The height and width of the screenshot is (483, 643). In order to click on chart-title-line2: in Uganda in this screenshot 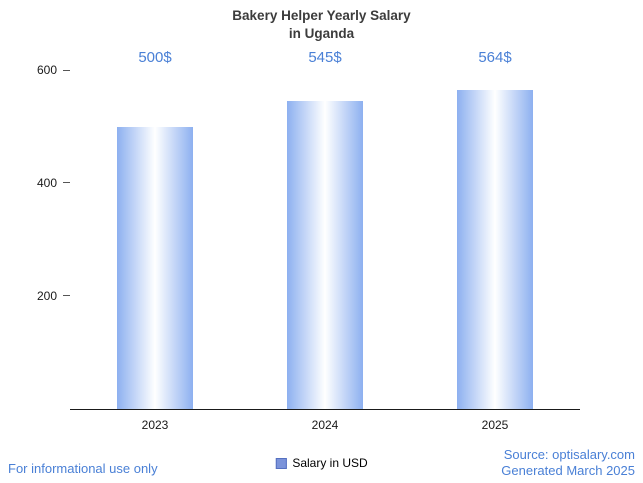, I will do `click(321, 33)`.